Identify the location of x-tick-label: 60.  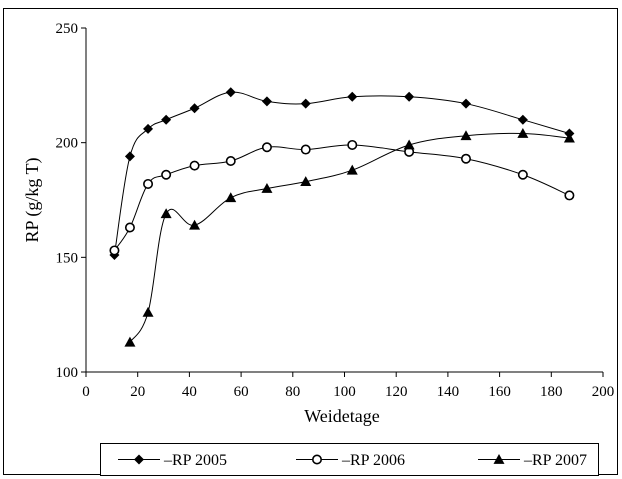
(241, 392).